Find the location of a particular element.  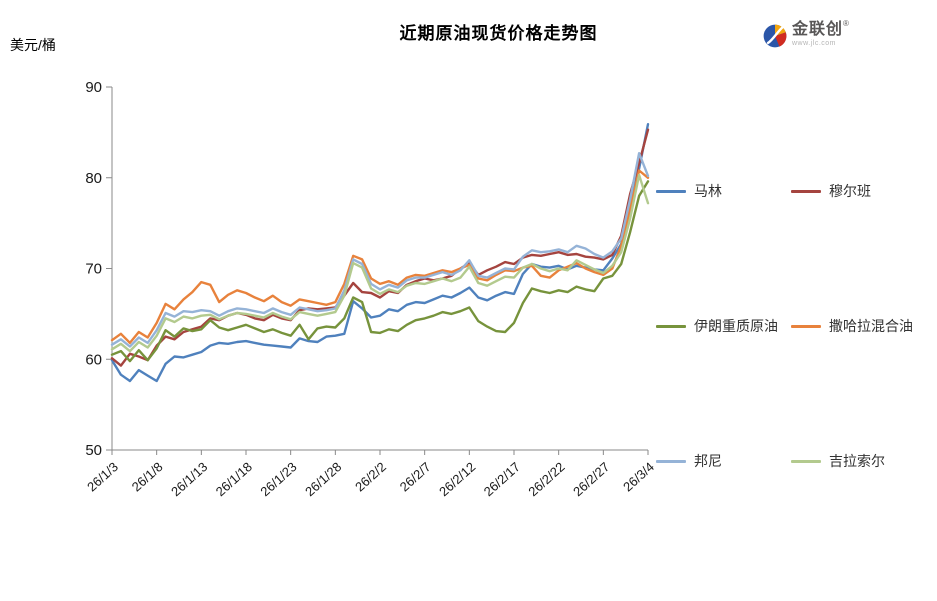

jlc-logo-text: 金联创 is located at coordinates (818, 29).